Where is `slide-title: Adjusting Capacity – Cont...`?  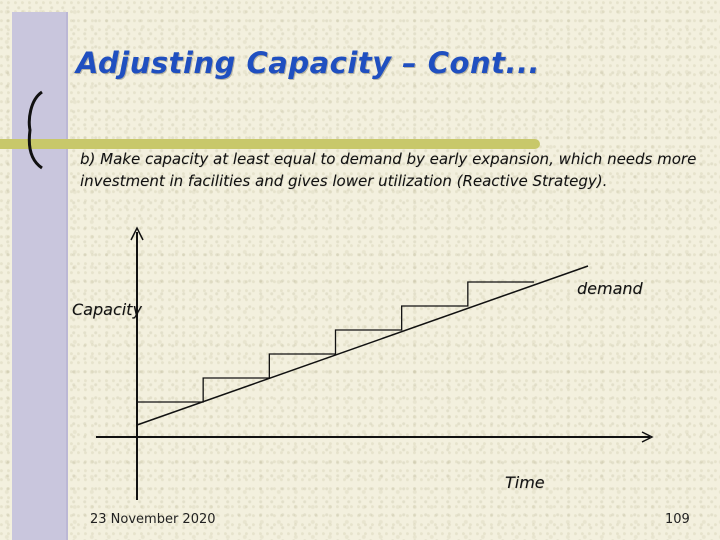
slide-title: Adjusting Capacity – Cont... is located at coordinates (308, 63).